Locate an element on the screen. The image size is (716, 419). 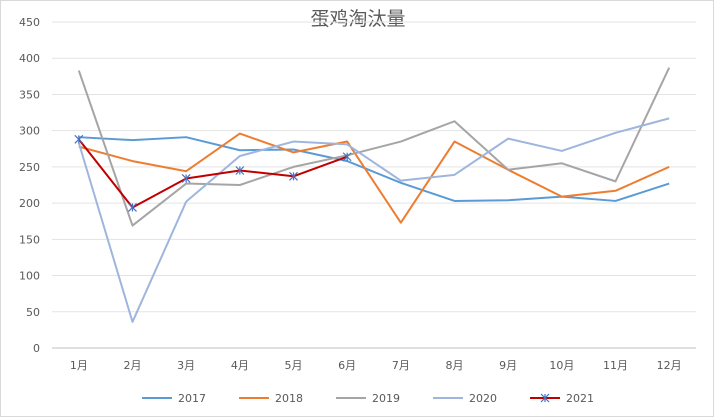
x-tick-label: 9月 is located at coordinates (508, 365).